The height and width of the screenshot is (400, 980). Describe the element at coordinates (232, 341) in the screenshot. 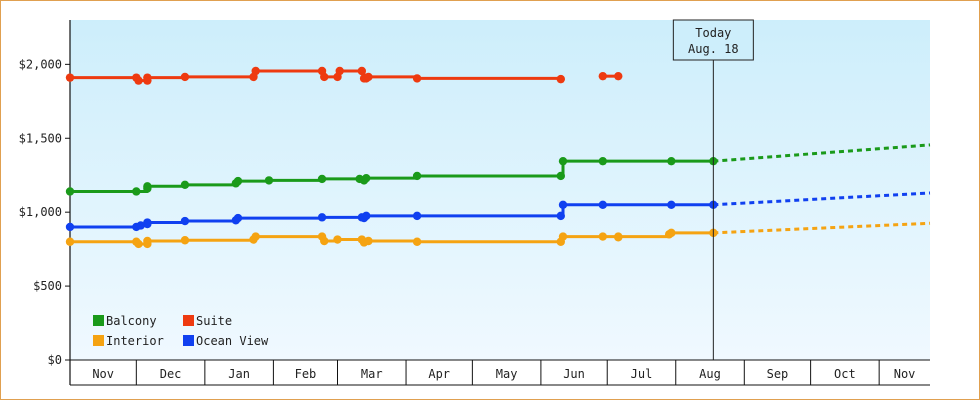

I see `legend-label-ocean-view: Ocean View` at that location.